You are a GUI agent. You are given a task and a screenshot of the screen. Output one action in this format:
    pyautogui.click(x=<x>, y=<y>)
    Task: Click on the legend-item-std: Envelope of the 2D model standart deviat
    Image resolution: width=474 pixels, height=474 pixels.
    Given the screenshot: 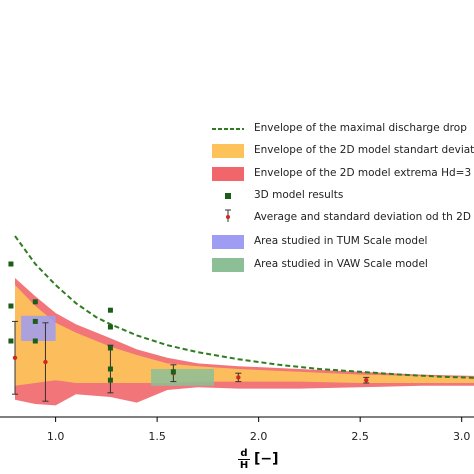 What is the action you would take?
    pyautogui.click(x=343, y=151)
    